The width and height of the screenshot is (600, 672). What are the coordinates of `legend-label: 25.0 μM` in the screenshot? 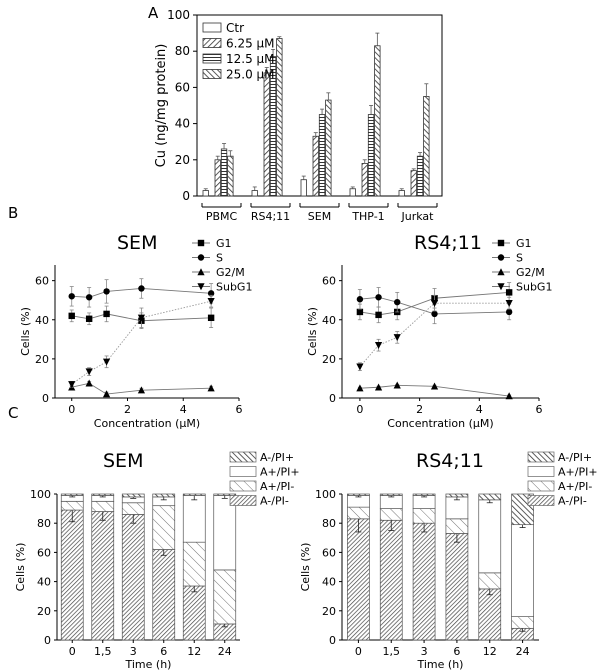 It's located at (250, 75).